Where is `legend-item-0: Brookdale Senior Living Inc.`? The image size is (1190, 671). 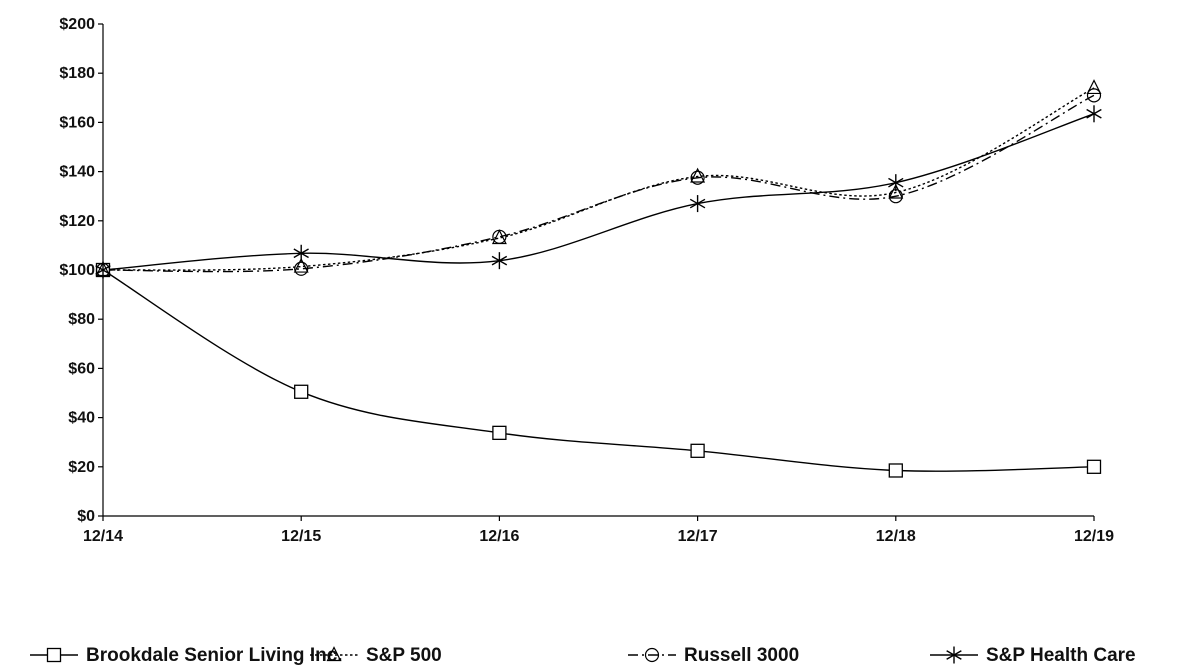
legend-item-0: Brookdale Senior Living Inc. is located at coordinates (186, 655).